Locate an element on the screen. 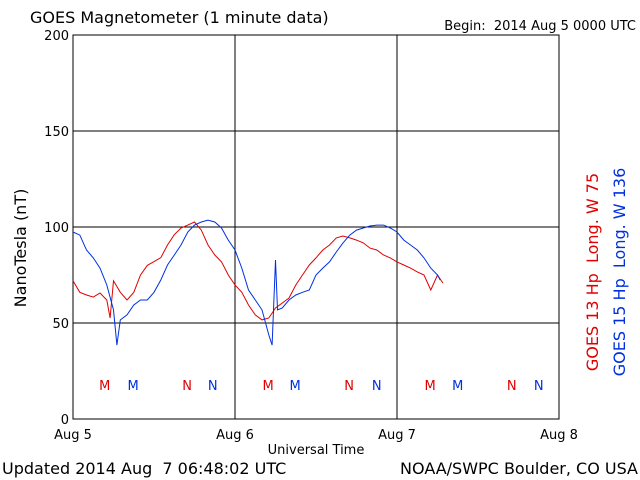  x-tick-label: Aug 7 is located at coordinates (397, 435).